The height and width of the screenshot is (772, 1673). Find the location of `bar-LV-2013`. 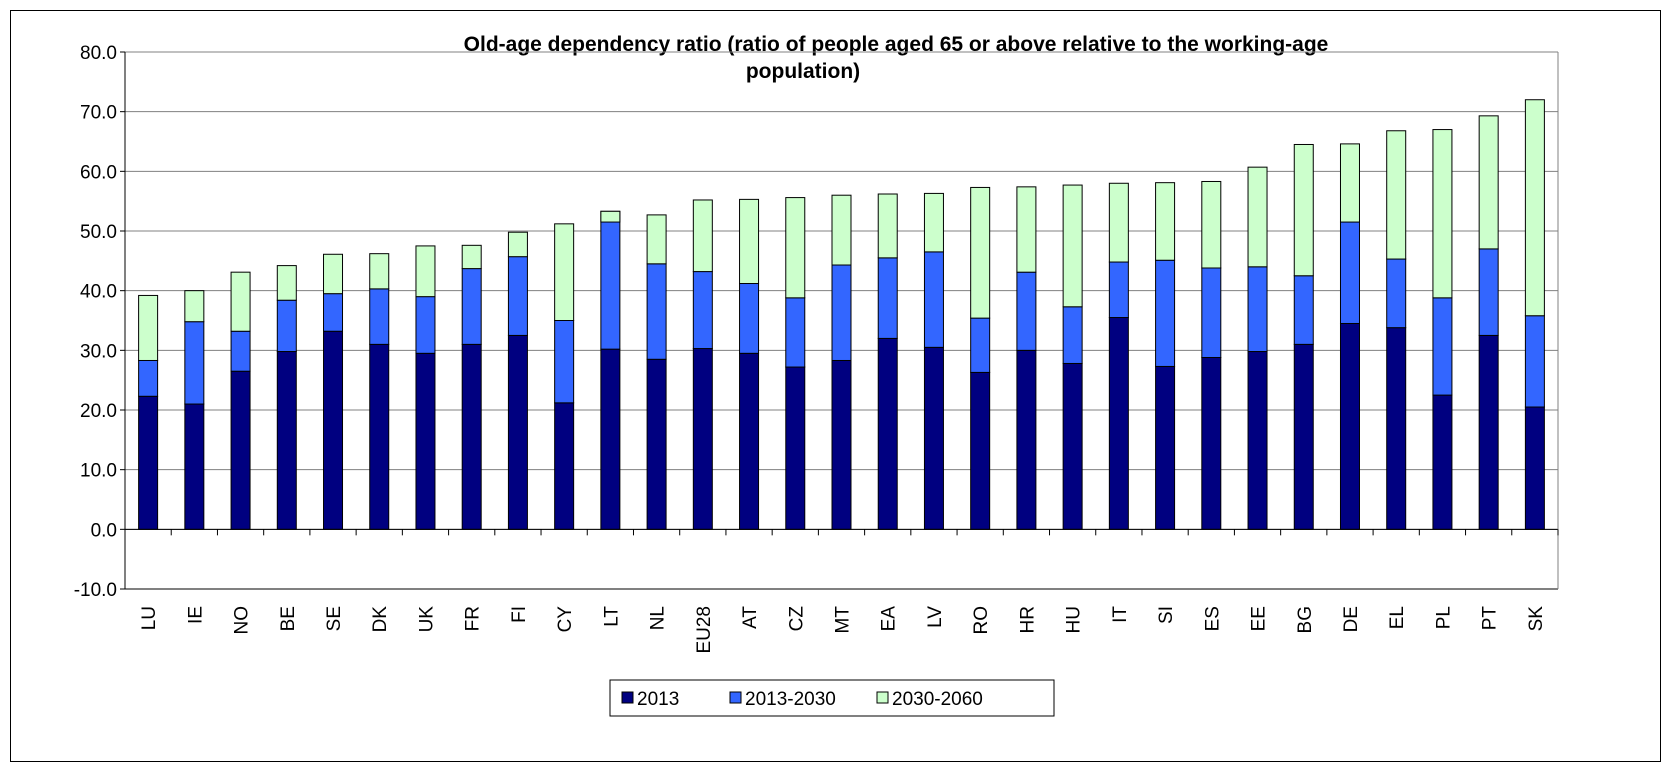

bar-LV-2013 is located at coordinates (933, 438).